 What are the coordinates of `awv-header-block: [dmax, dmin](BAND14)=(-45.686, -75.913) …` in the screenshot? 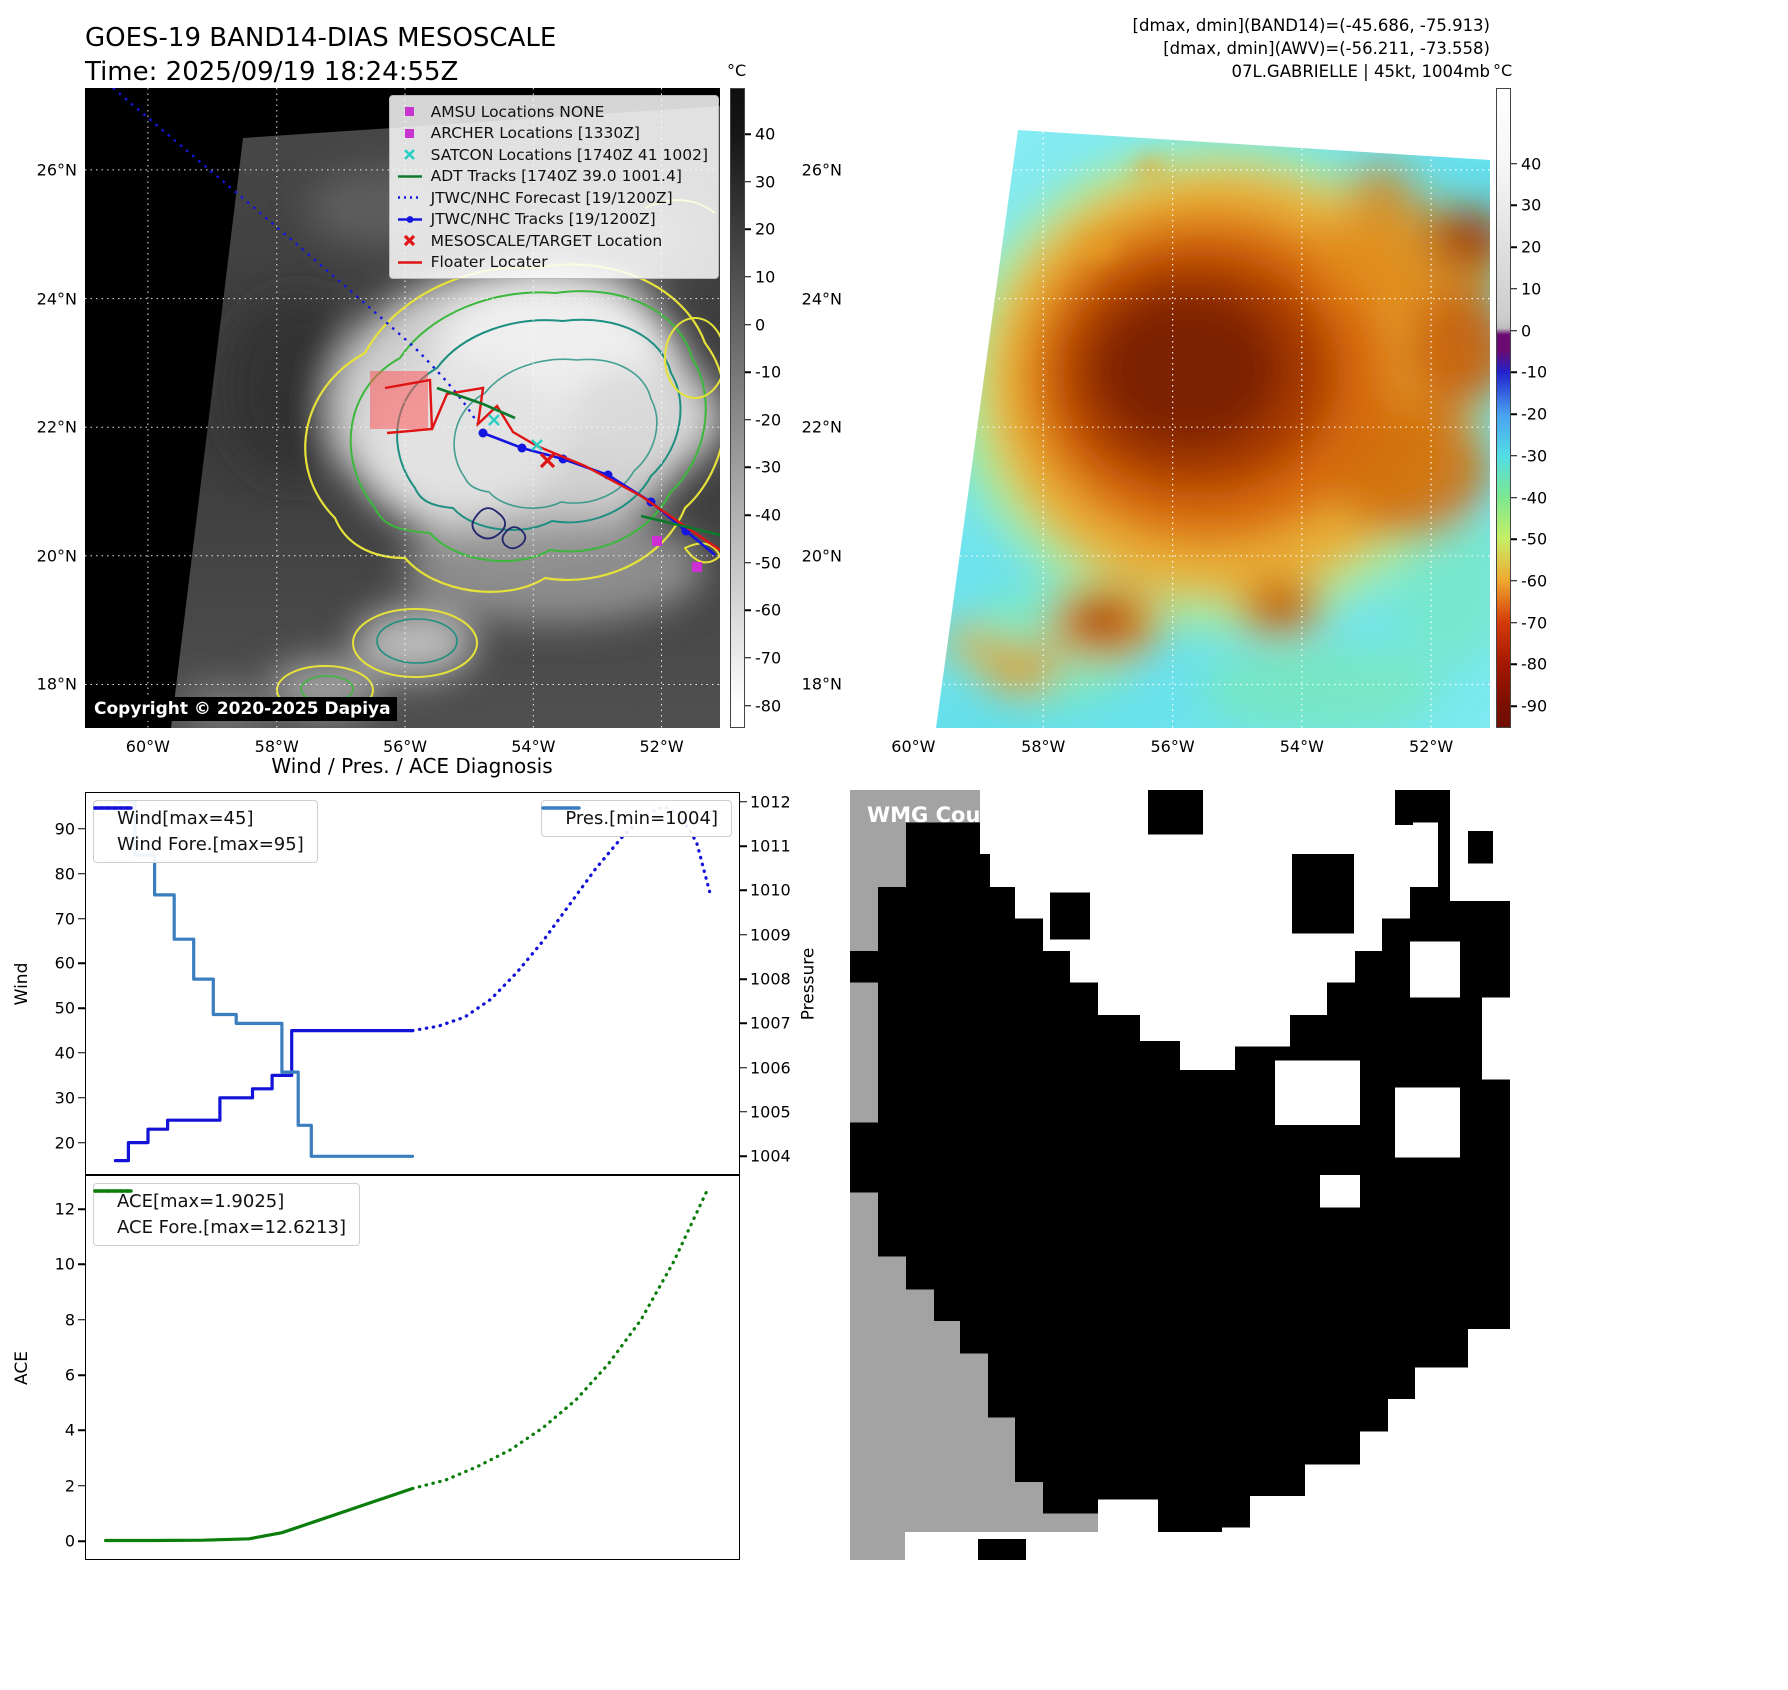 It's located at (1245, 48).